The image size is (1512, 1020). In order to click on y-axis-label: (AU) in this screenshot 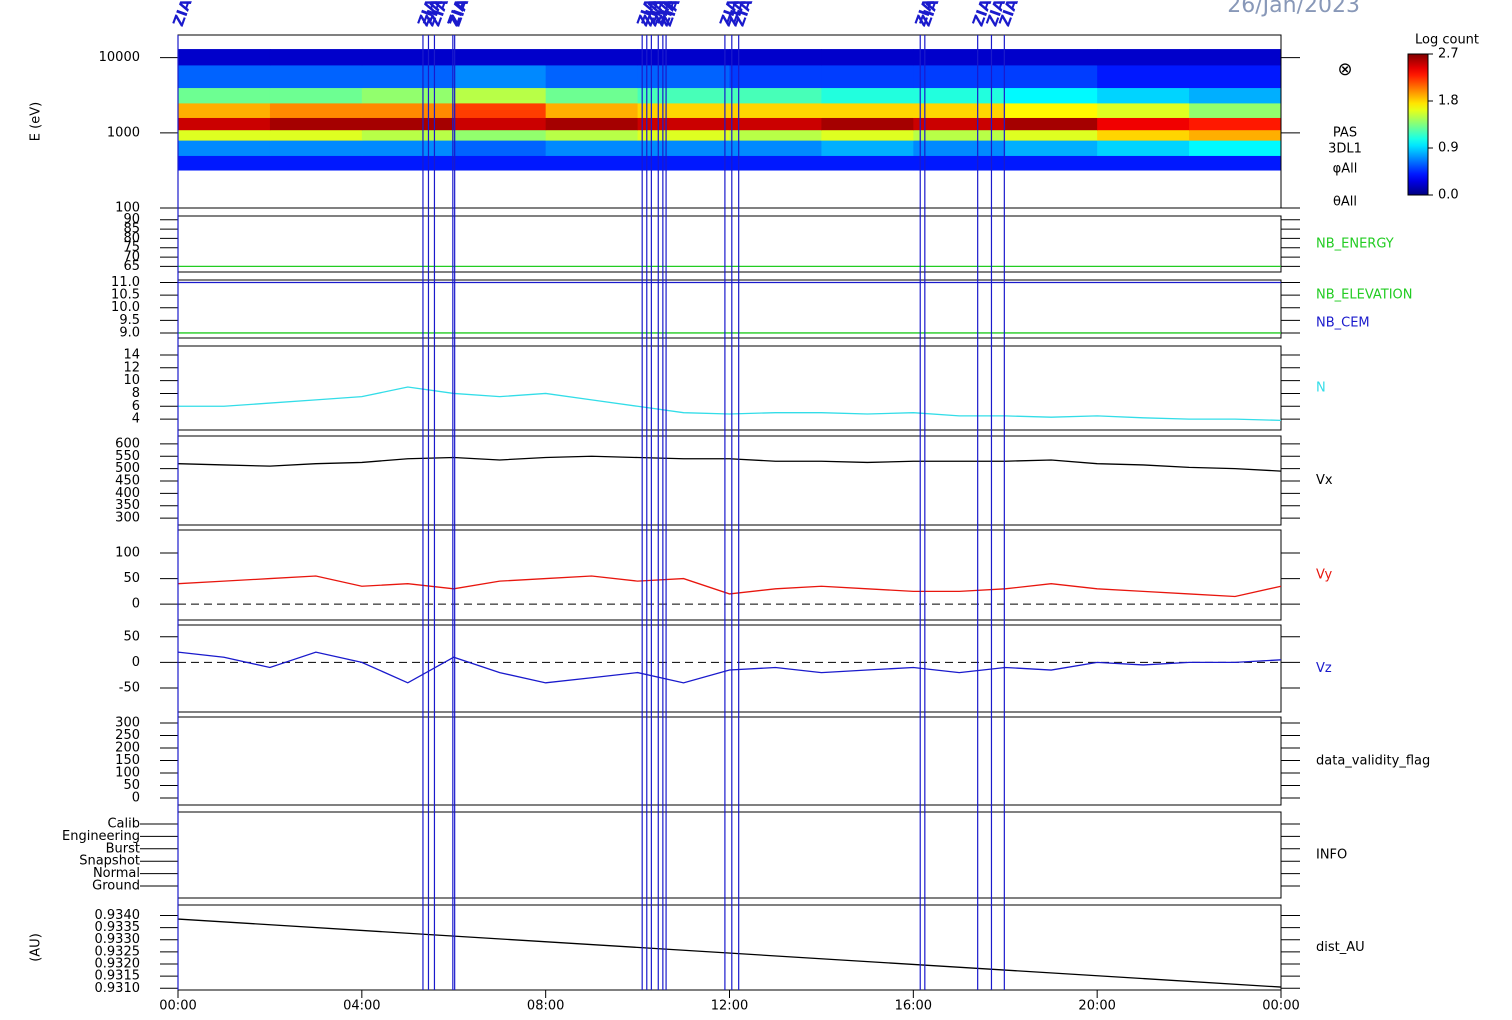, I will do `click(36, 947)`.